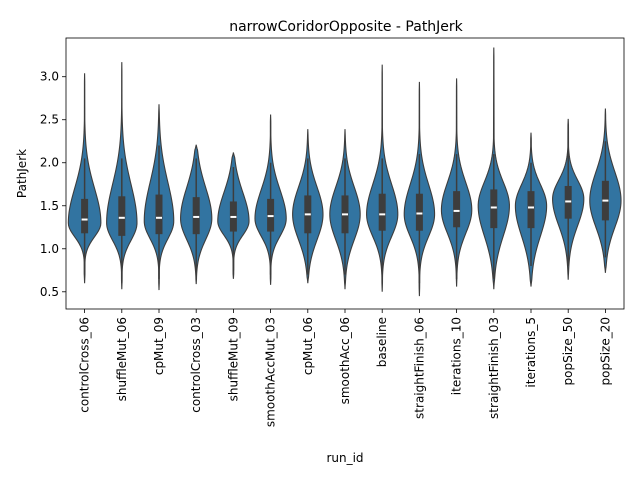 The height and width of the screenshot is (480, 640). I want to click on y-tick-label: 1.0, so click(49, 249).